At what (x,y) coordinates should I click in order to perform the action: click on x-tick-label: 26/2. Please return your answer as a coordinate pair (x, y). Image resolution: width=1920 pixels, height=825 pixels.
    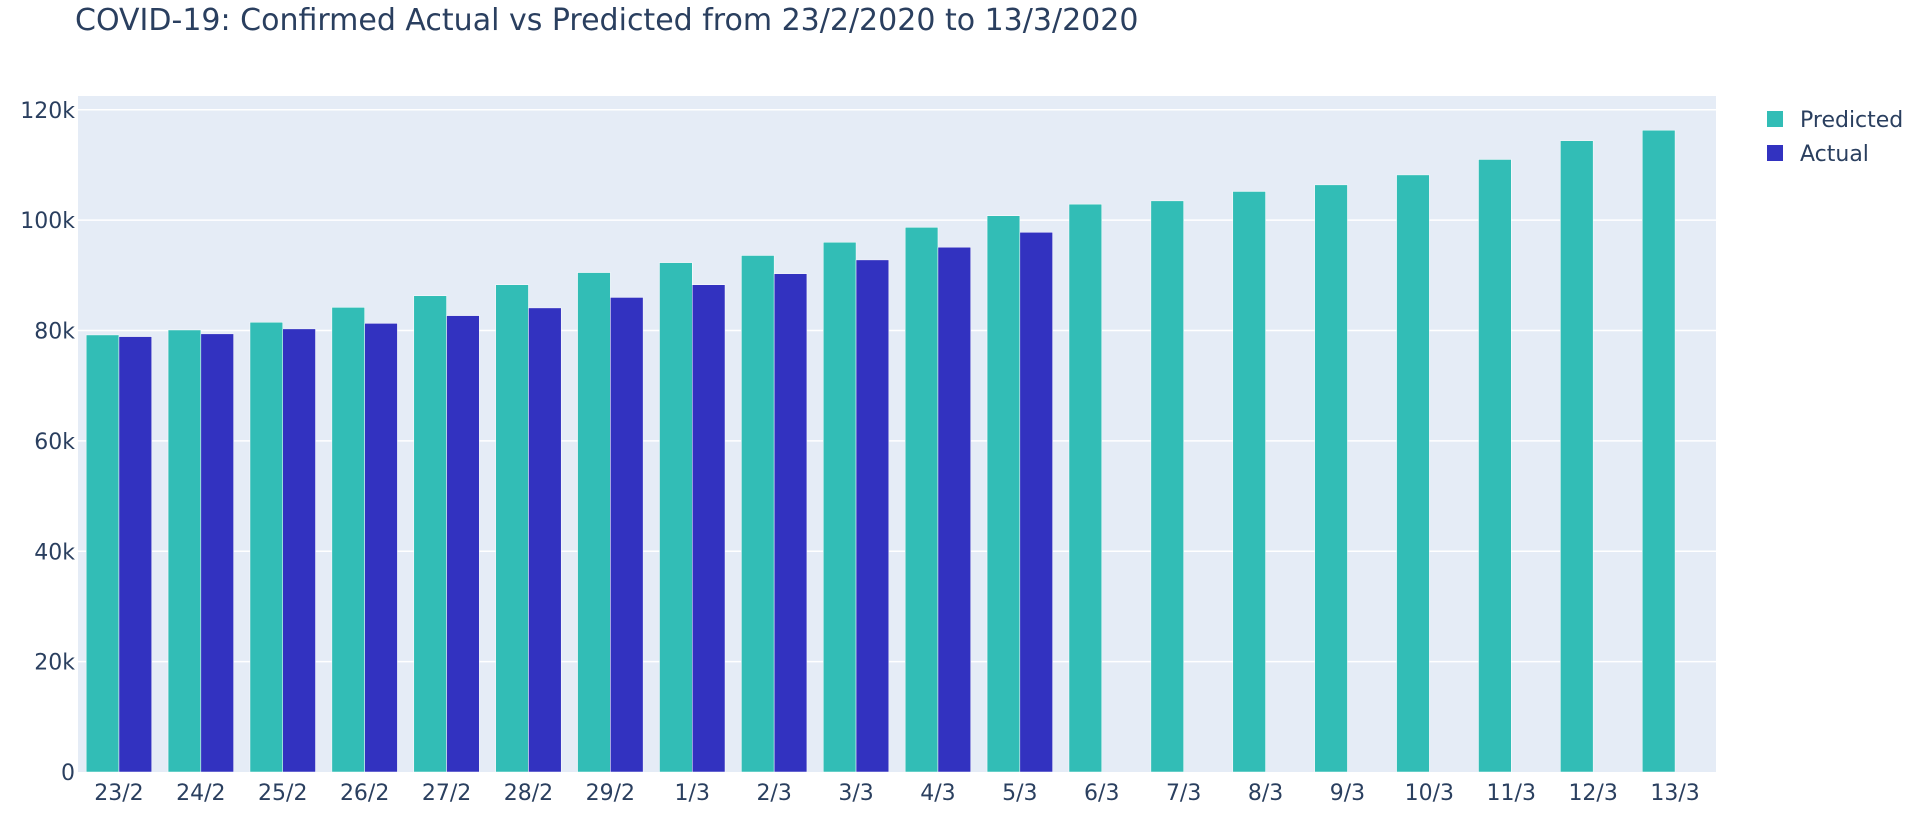
    Looking at the image, I should click on (364, 793).